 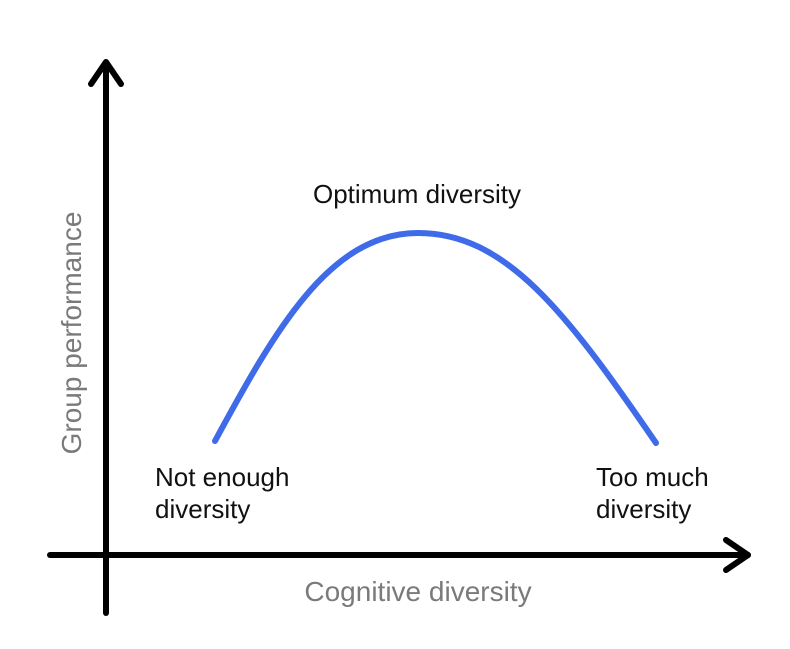 I want to click on y-axis-label: Group performance, so click(x=71, y=333).